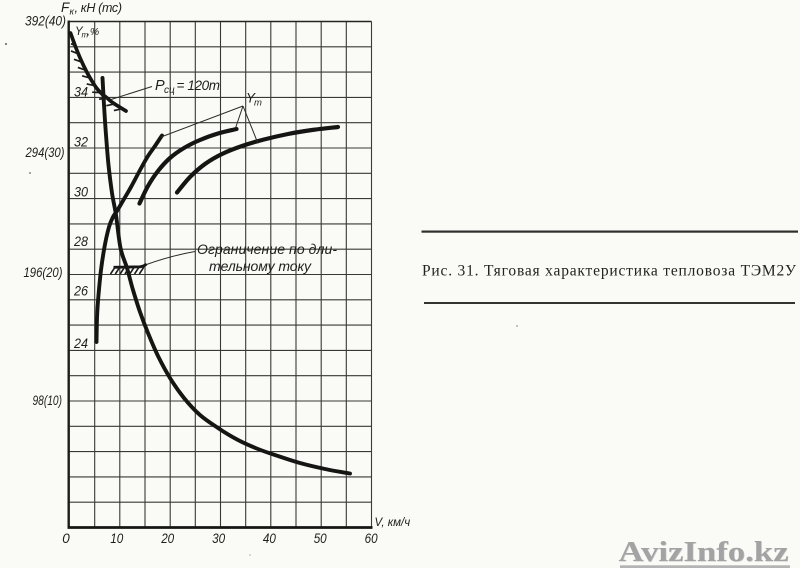  Describe the element at coordinates (66, 538) in the screenshot. I see `svg-text: 0` at that location.